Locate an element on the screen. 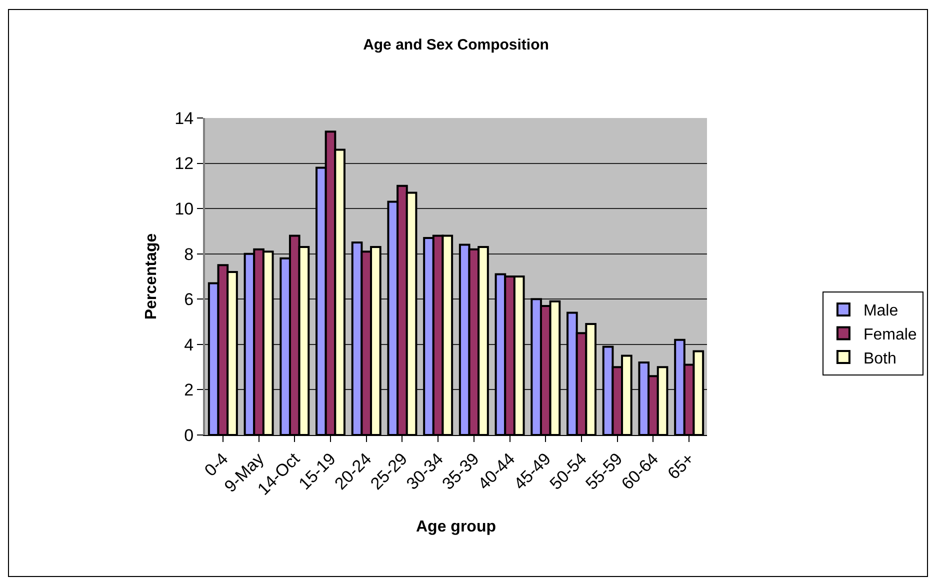 Image resolution: width=935 pixels, height=588 pixels. y-tick-label: 8 is located at coordinates (189, 254).